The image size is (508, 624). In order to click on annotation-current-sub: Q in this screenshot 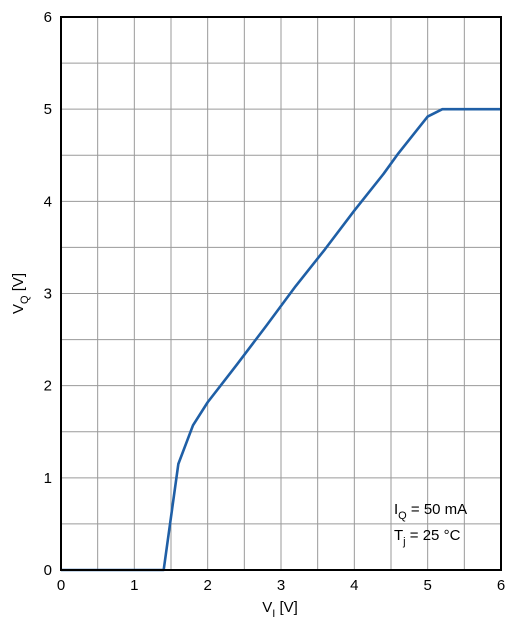, I will do `click(402, 516)`.